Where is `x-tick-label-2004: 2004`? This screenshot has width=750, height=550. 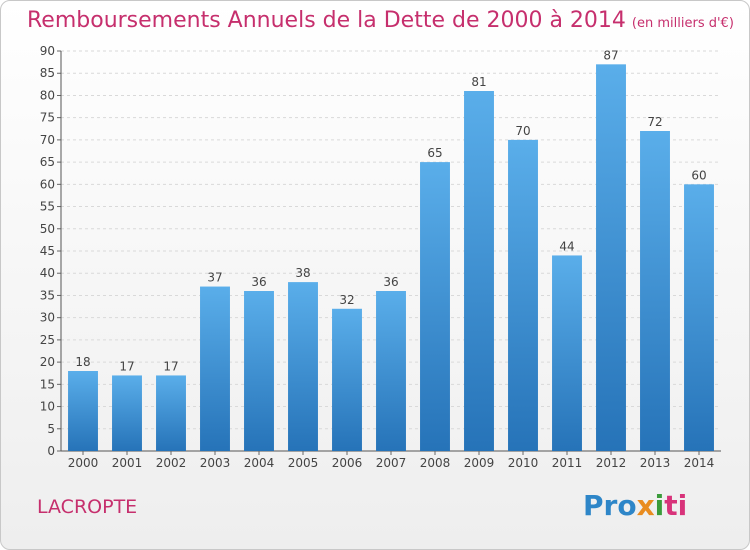 x-tick-label-2004: 2004 is located at coordinates (259, 463).